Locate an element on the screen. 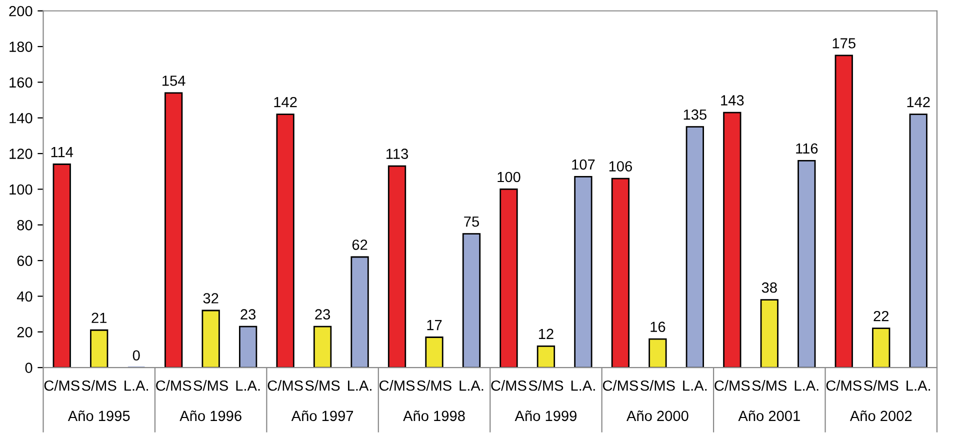 This screenshot has width=961, height=435. y-tick-label: 180 is located at coordinates (21, 47).